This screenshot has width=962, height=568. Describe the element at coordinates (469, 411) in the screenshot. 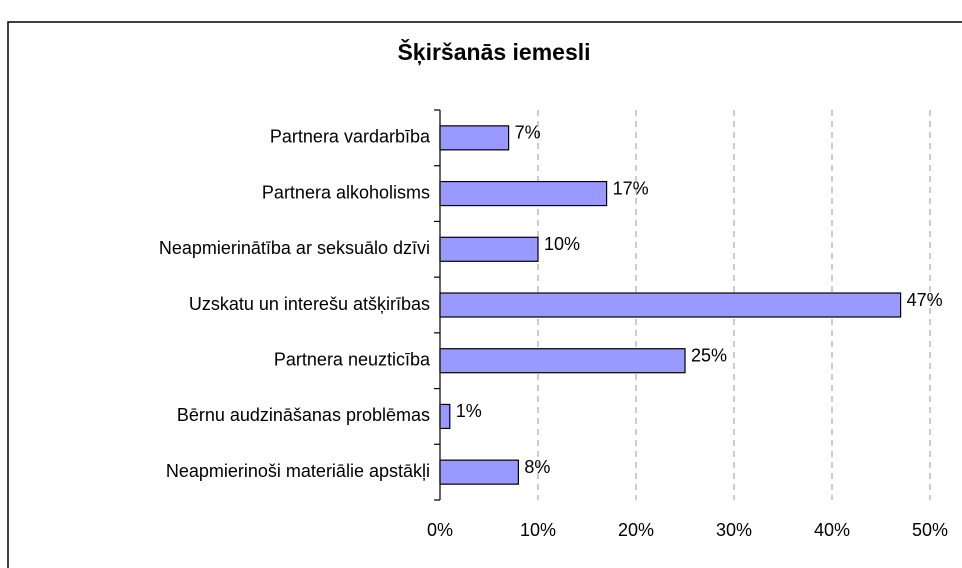

I see `data-label: 1%` at that location.